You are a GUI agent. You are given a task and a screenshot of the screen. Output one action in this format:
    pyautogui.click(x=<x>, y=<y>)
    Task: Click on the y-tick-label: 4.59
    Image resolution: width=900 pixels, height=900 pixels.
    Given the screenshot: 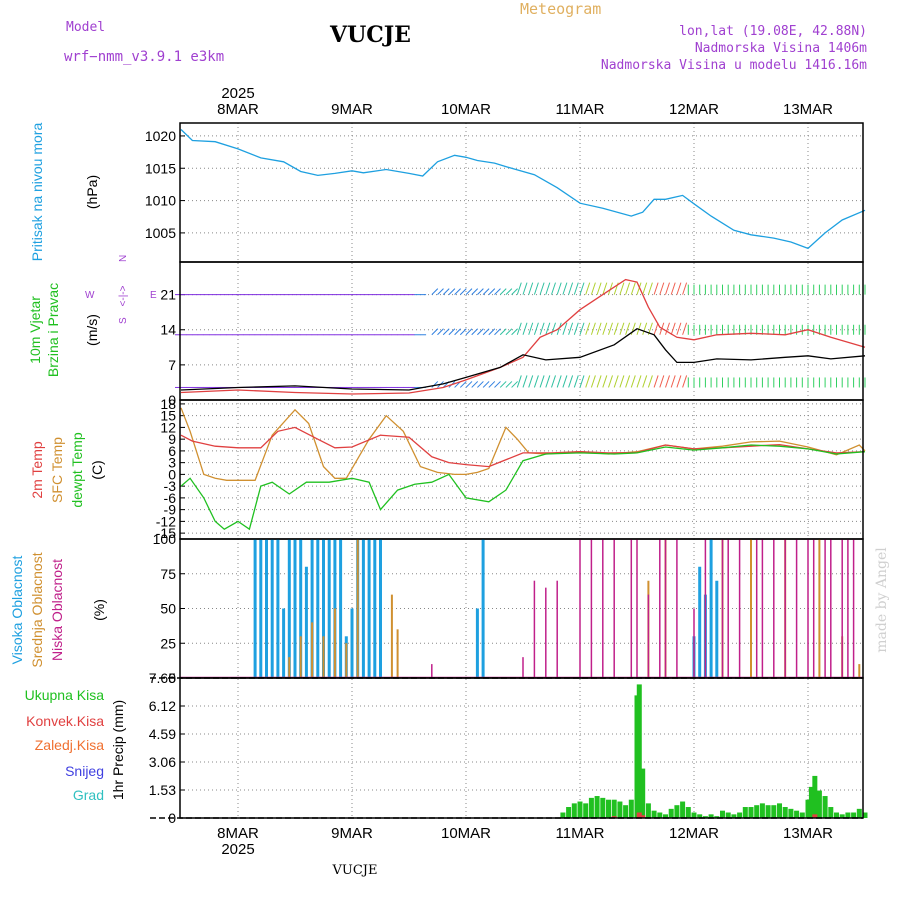 What is the action you would take?
    pyautogui.click(x=162, y=734)
    